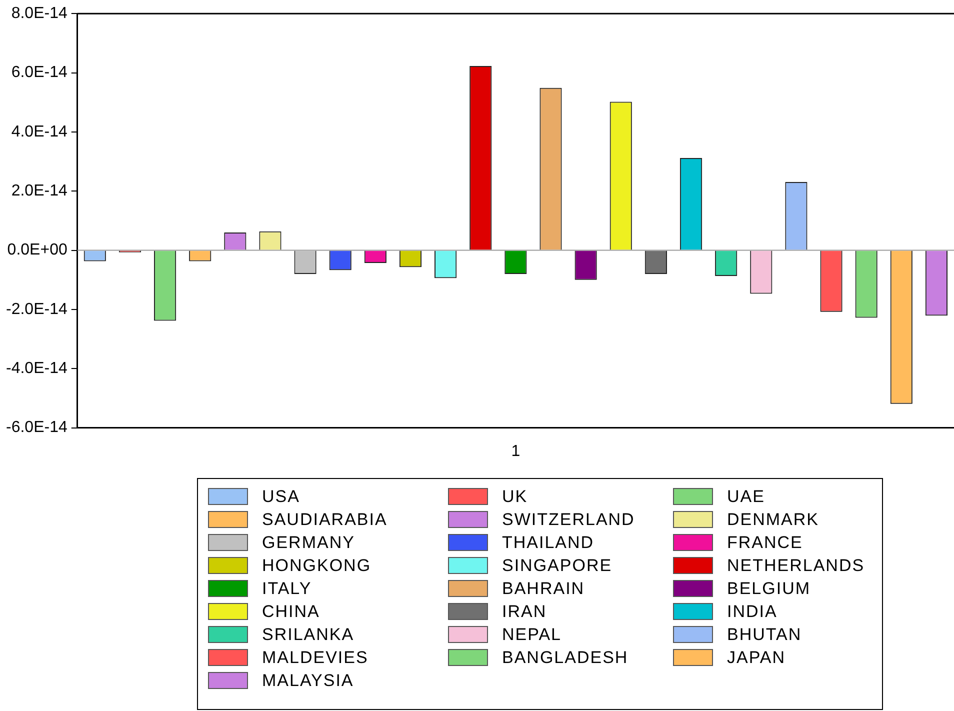 The height and width of the screenshot is (711, 954). I want to click on legend-label: UAE, so click(746, 496).